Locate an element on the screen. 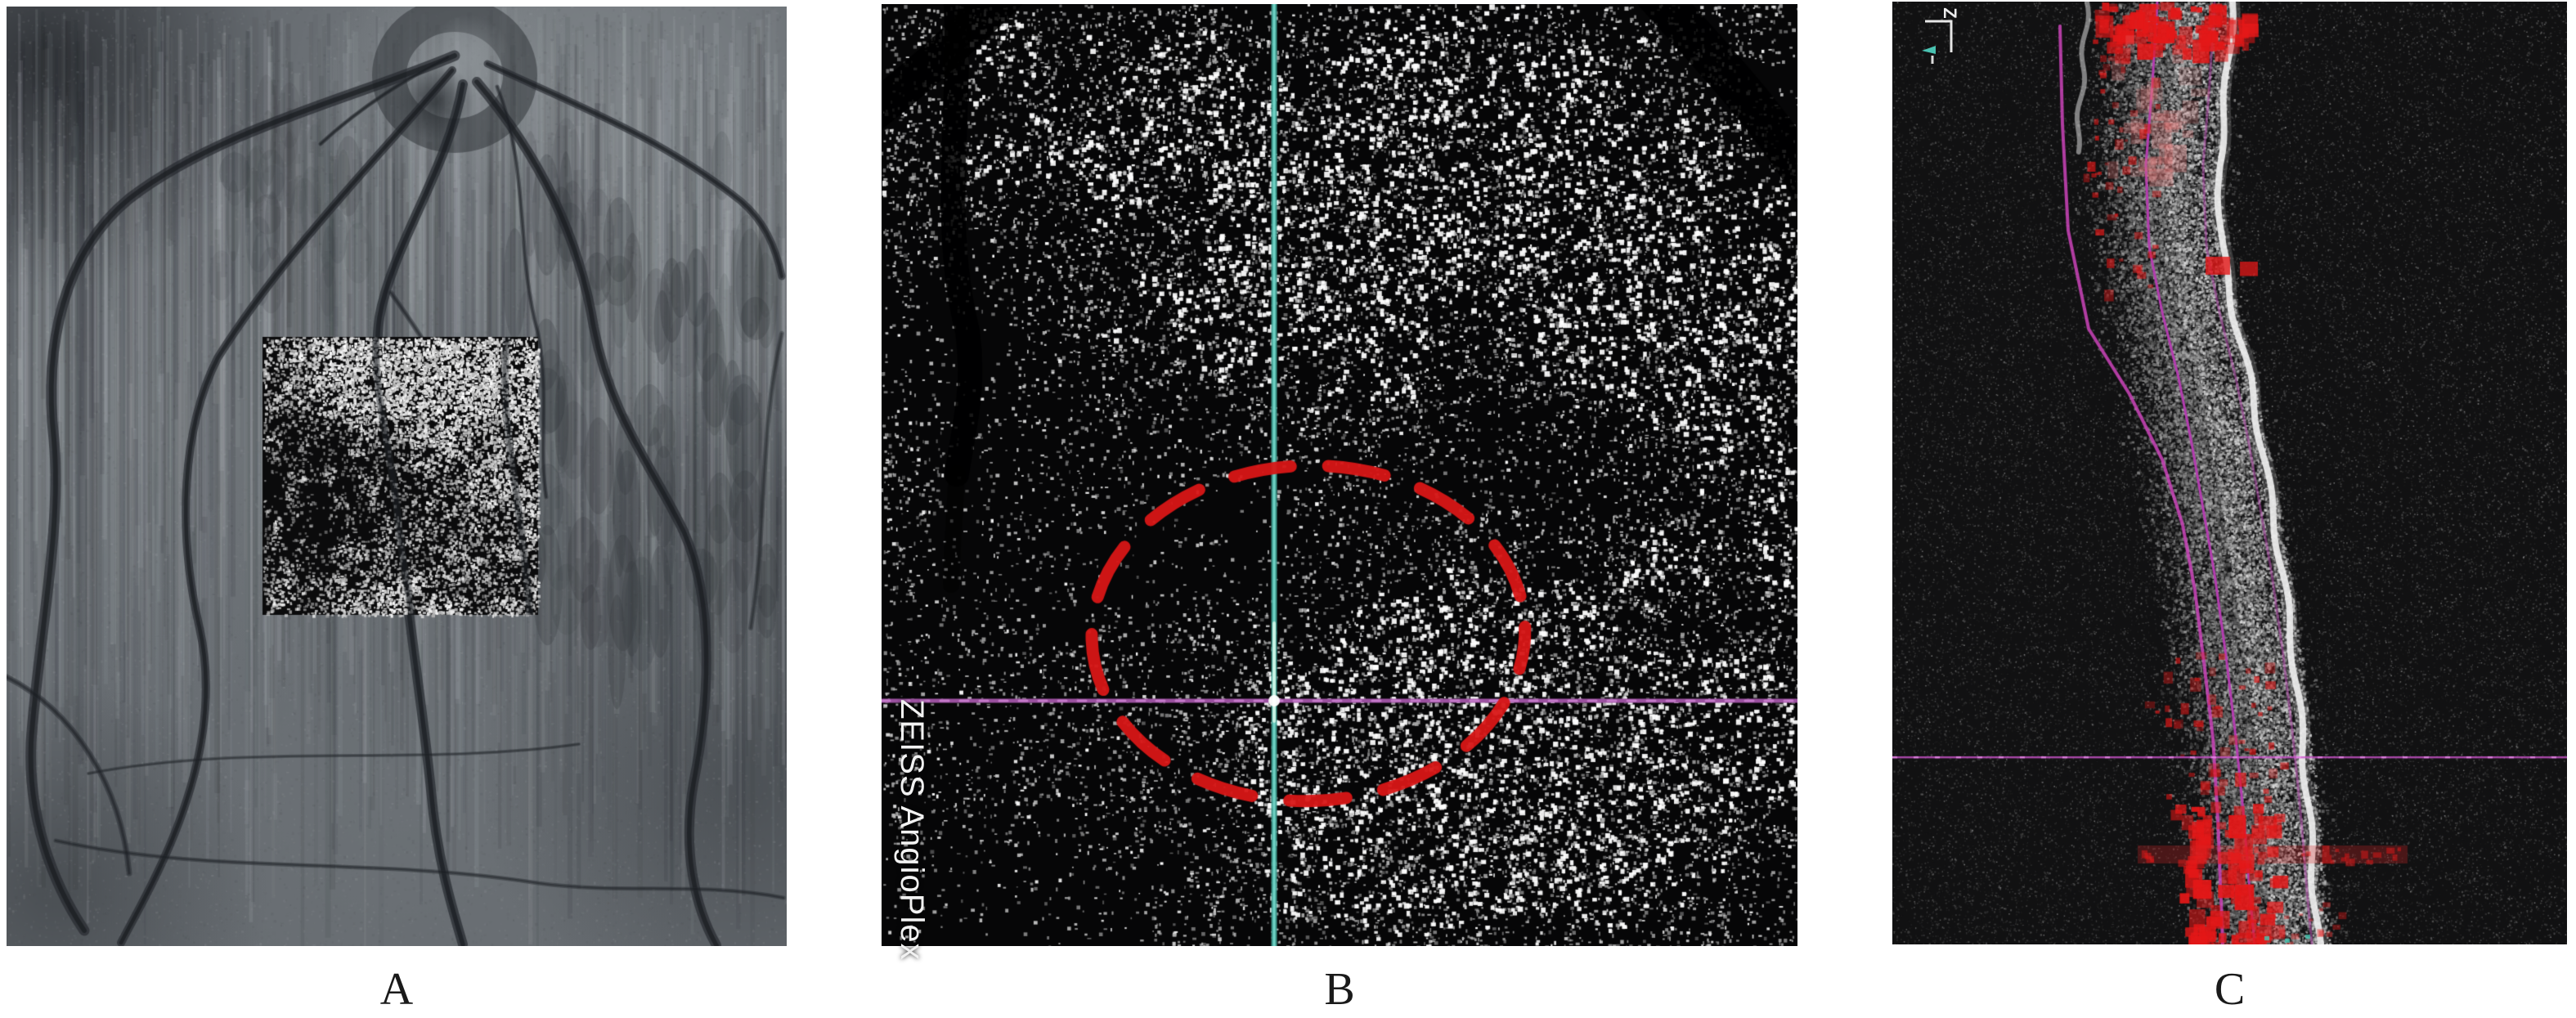  z-axis-label: Z is located at coordinates (1950, 13).